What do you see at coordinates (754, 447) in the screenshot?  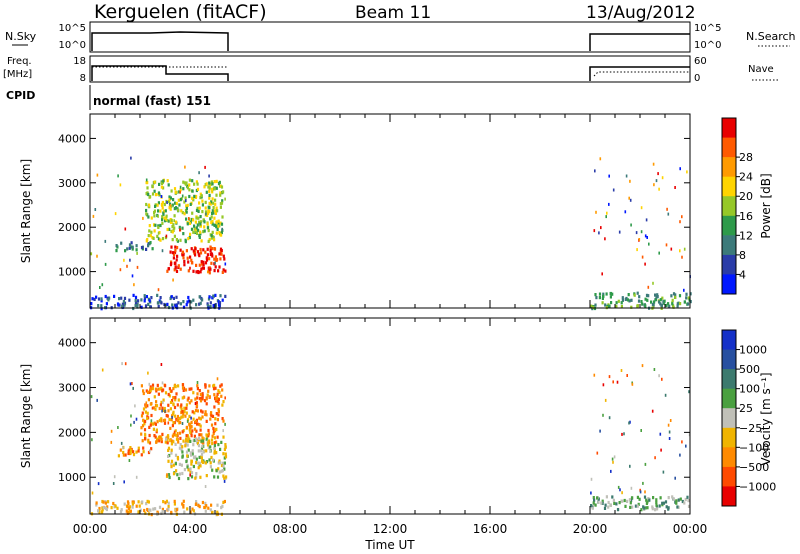 I see `velocity-colorbar-tick-label-5: −100` at bounding box center [754, 447].